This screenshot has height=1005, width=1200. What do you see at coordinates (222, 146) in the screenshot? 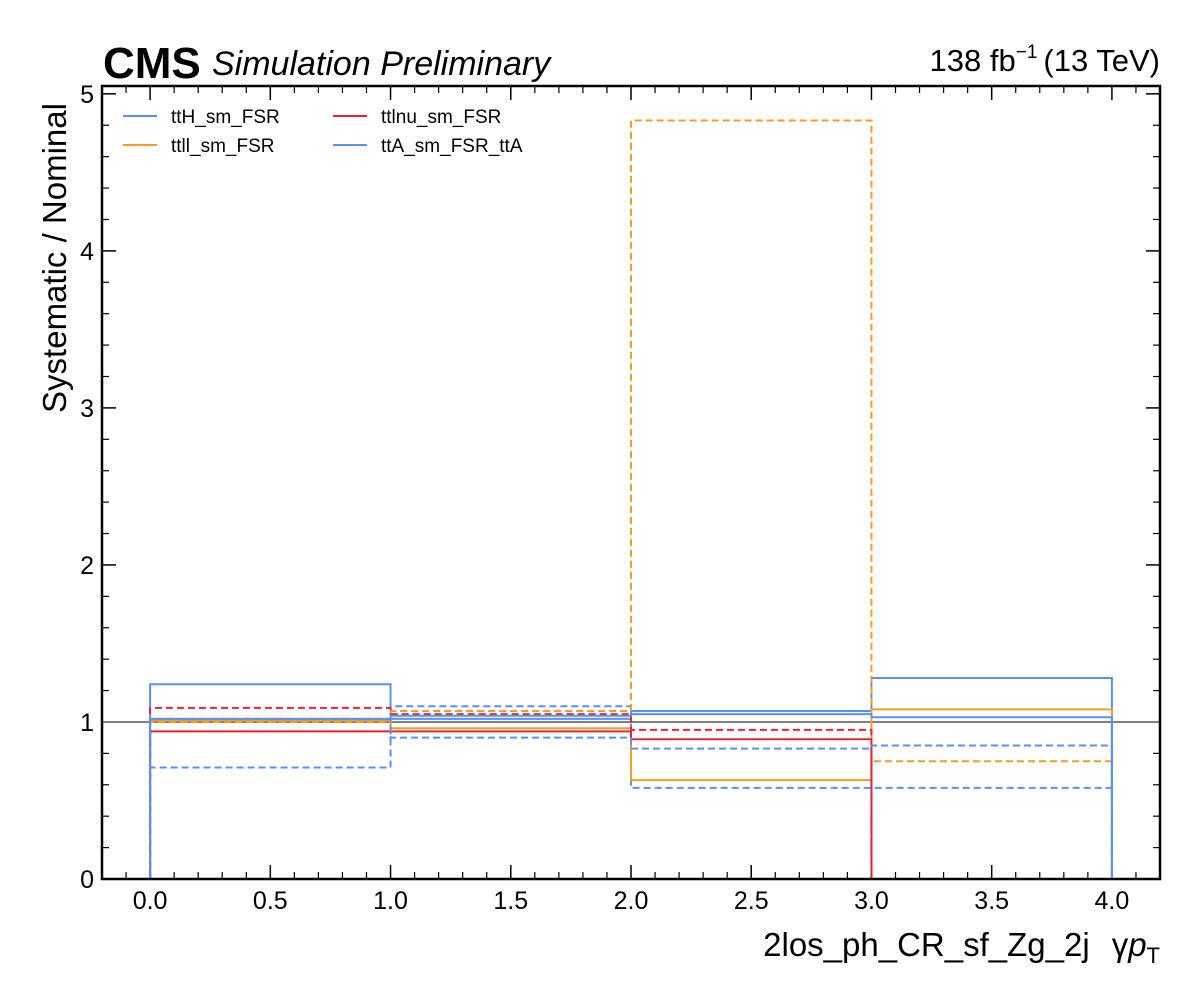
I see `legend-ttll-sm-fsr-label: ttll_sm_FSR` at bounding box center [222, 146].